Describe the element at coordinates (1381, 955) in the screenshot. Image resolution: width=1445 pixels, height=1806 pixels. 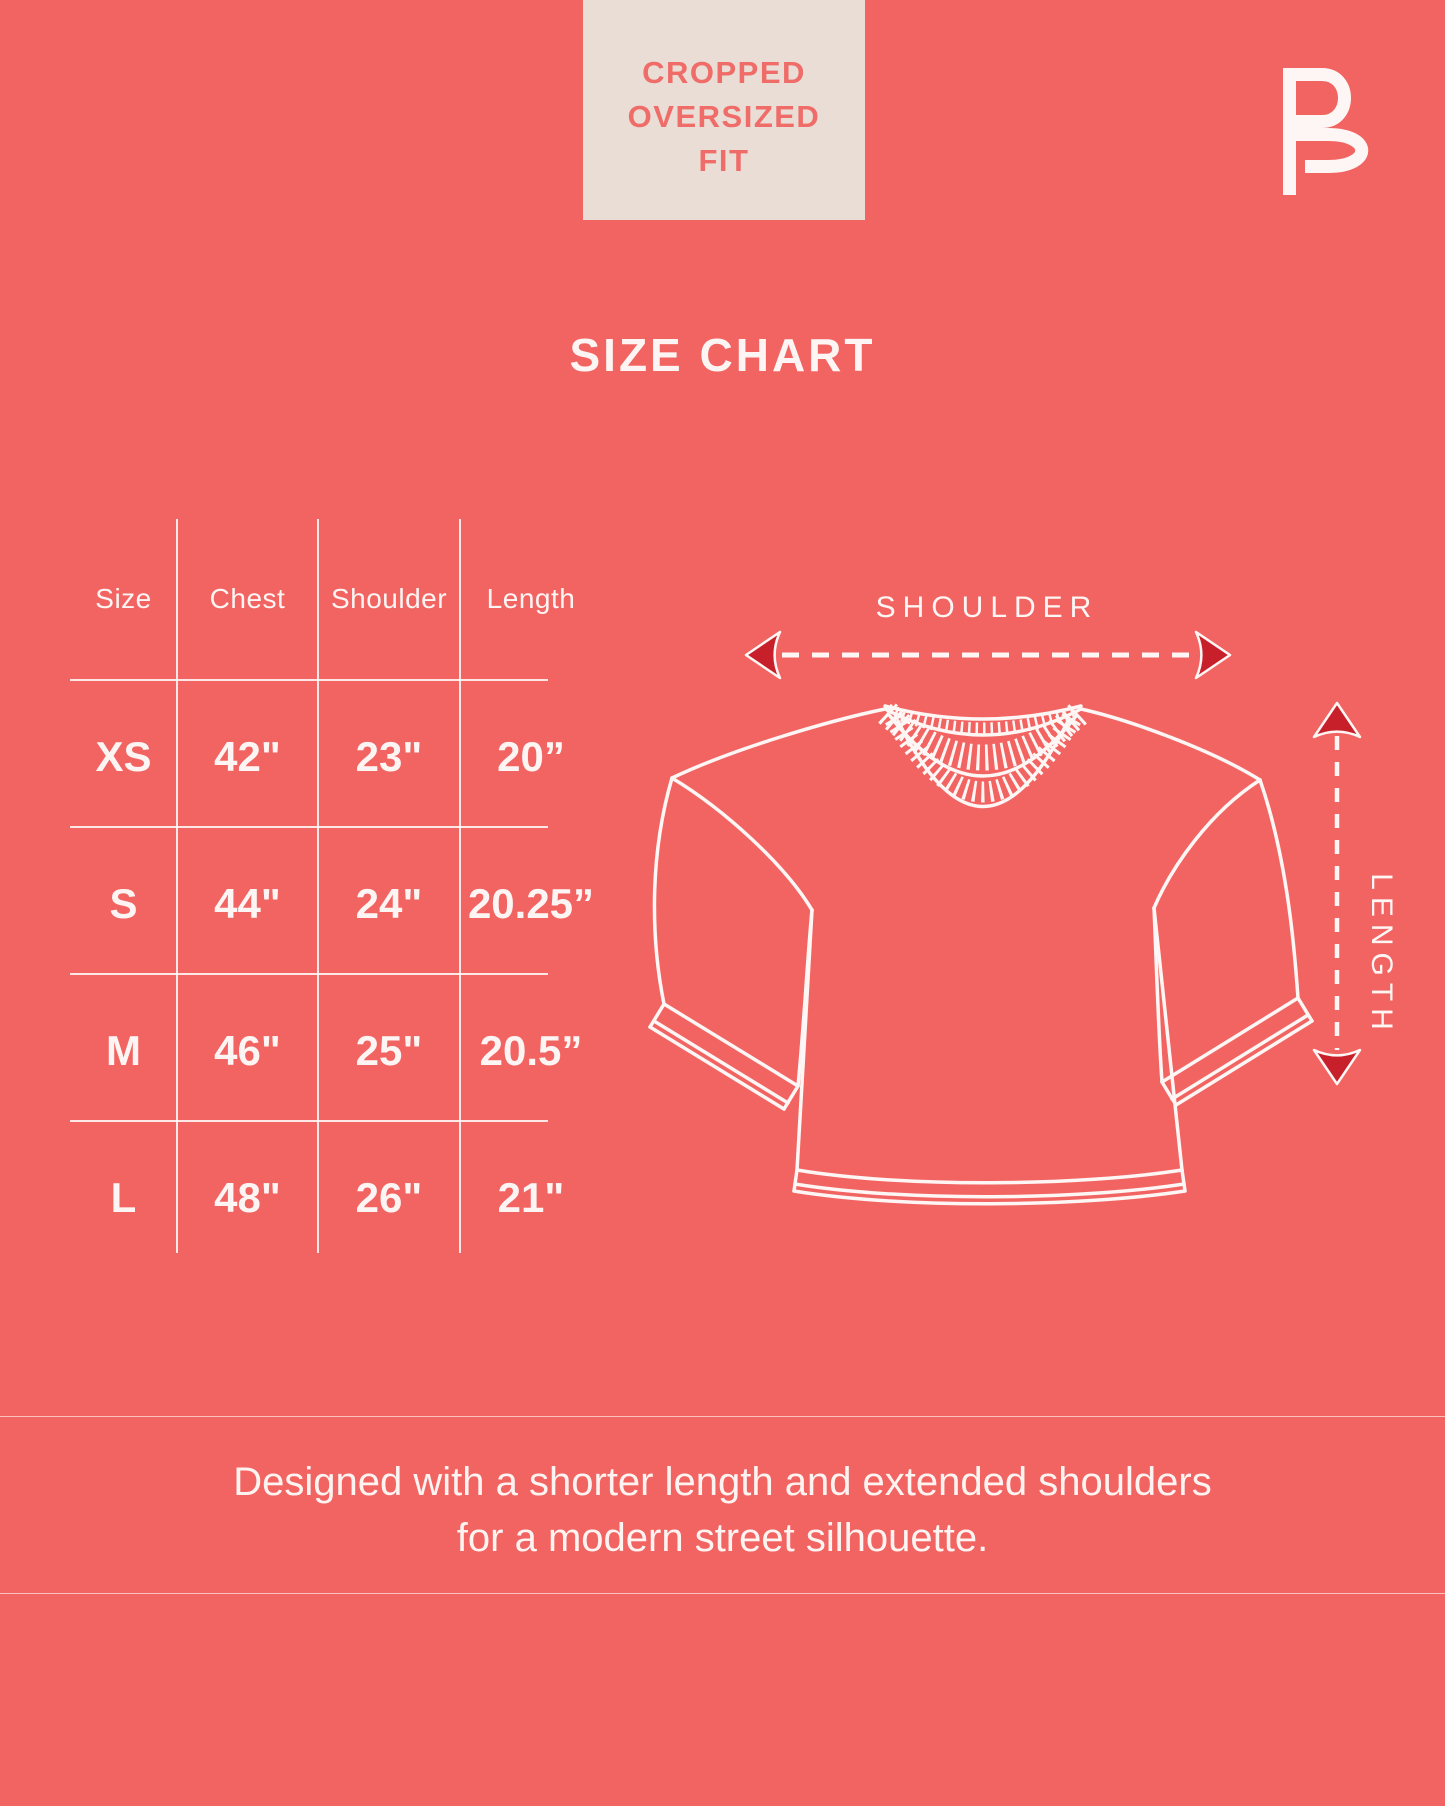
I see `length-label: LENGTH` at that location.